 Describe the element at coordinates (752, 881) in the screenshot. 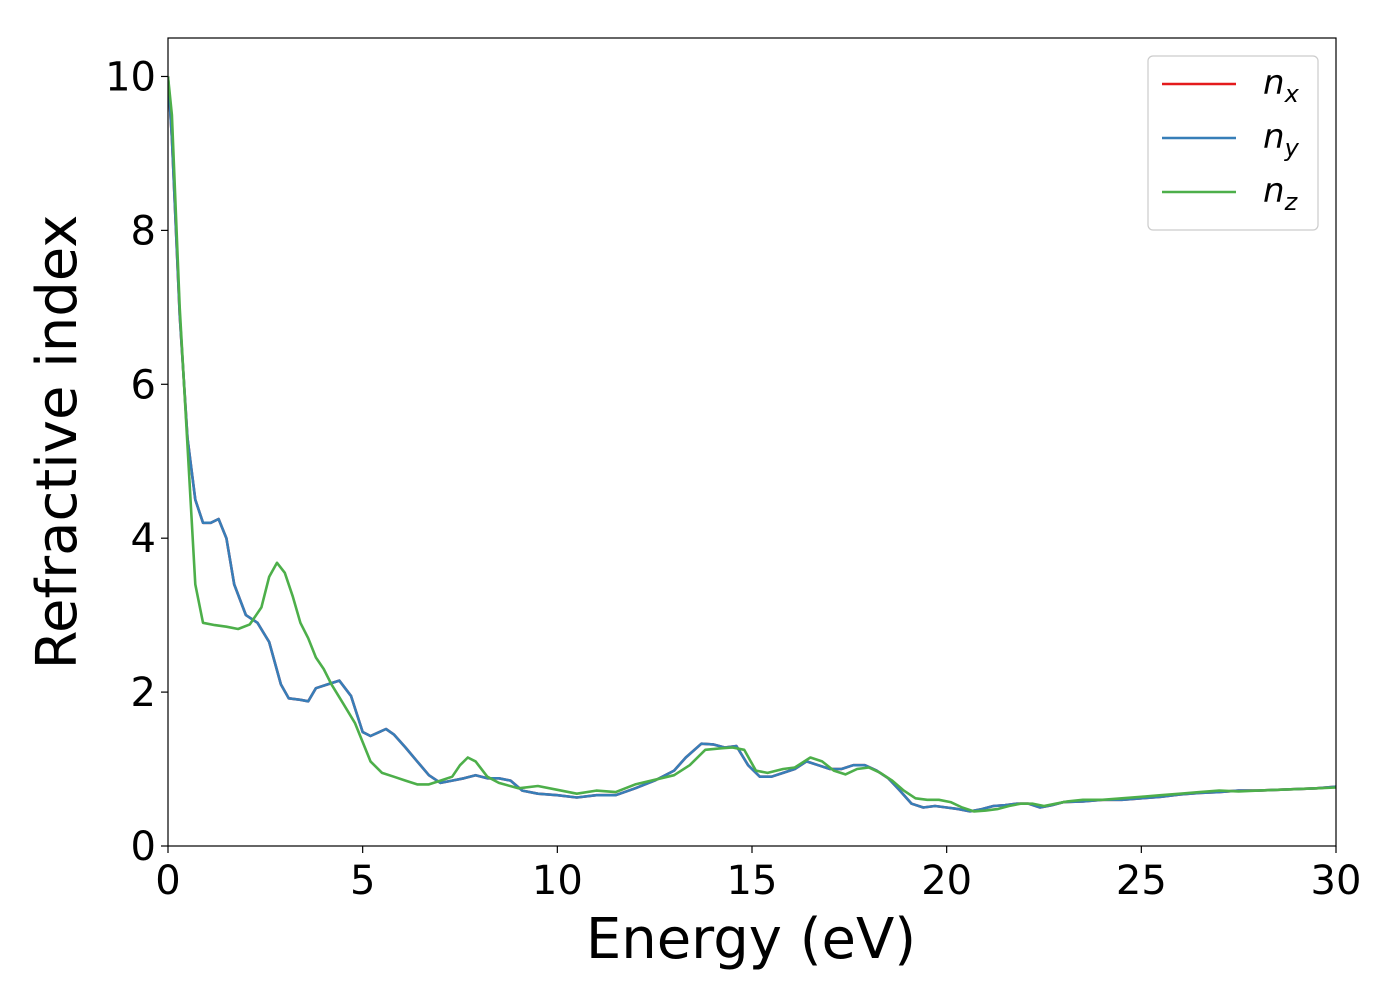

I see `x-tick-label: 15` at that location.